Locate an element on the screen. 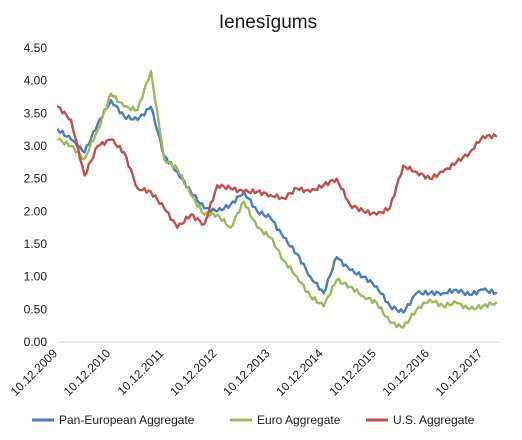 The width and height of the screenshot is (522, 440). y-tick-label: 0.50 is located at coordinates (36, 309).